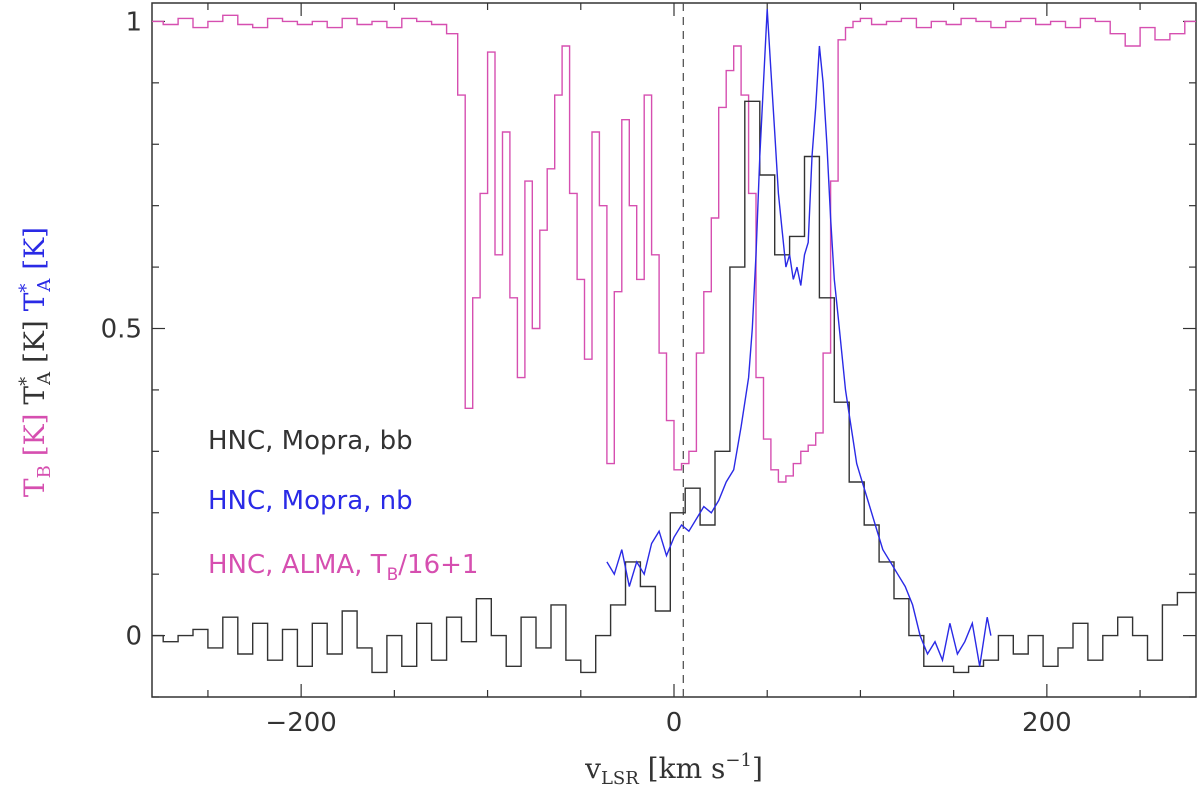  I want to click on y-label-black-sup: *, so click(26, 381).